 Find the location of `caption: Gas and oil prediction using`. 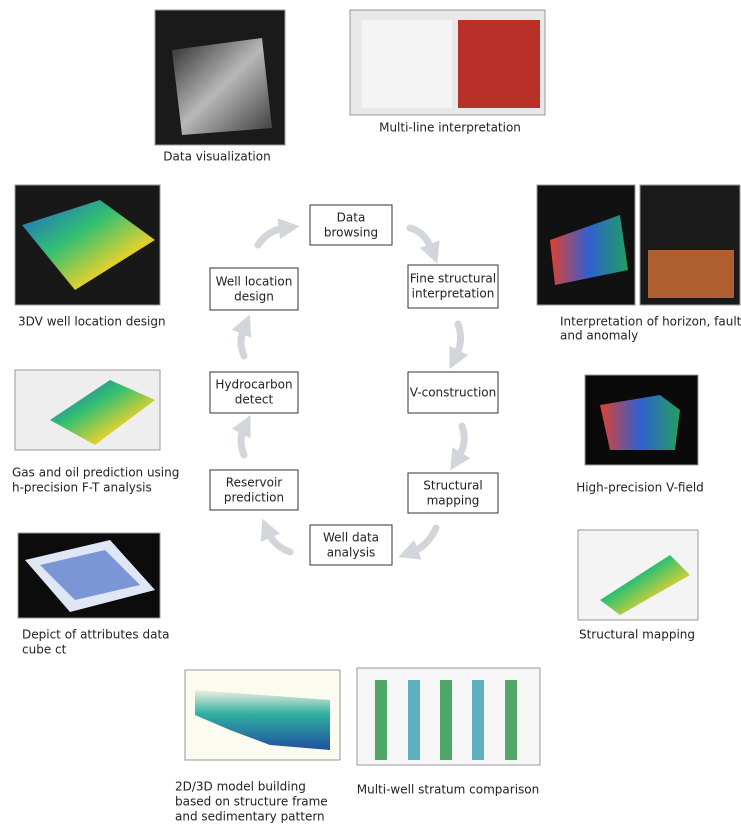

caption: Gas and oil prediction using is located at coordinates (95, 473).